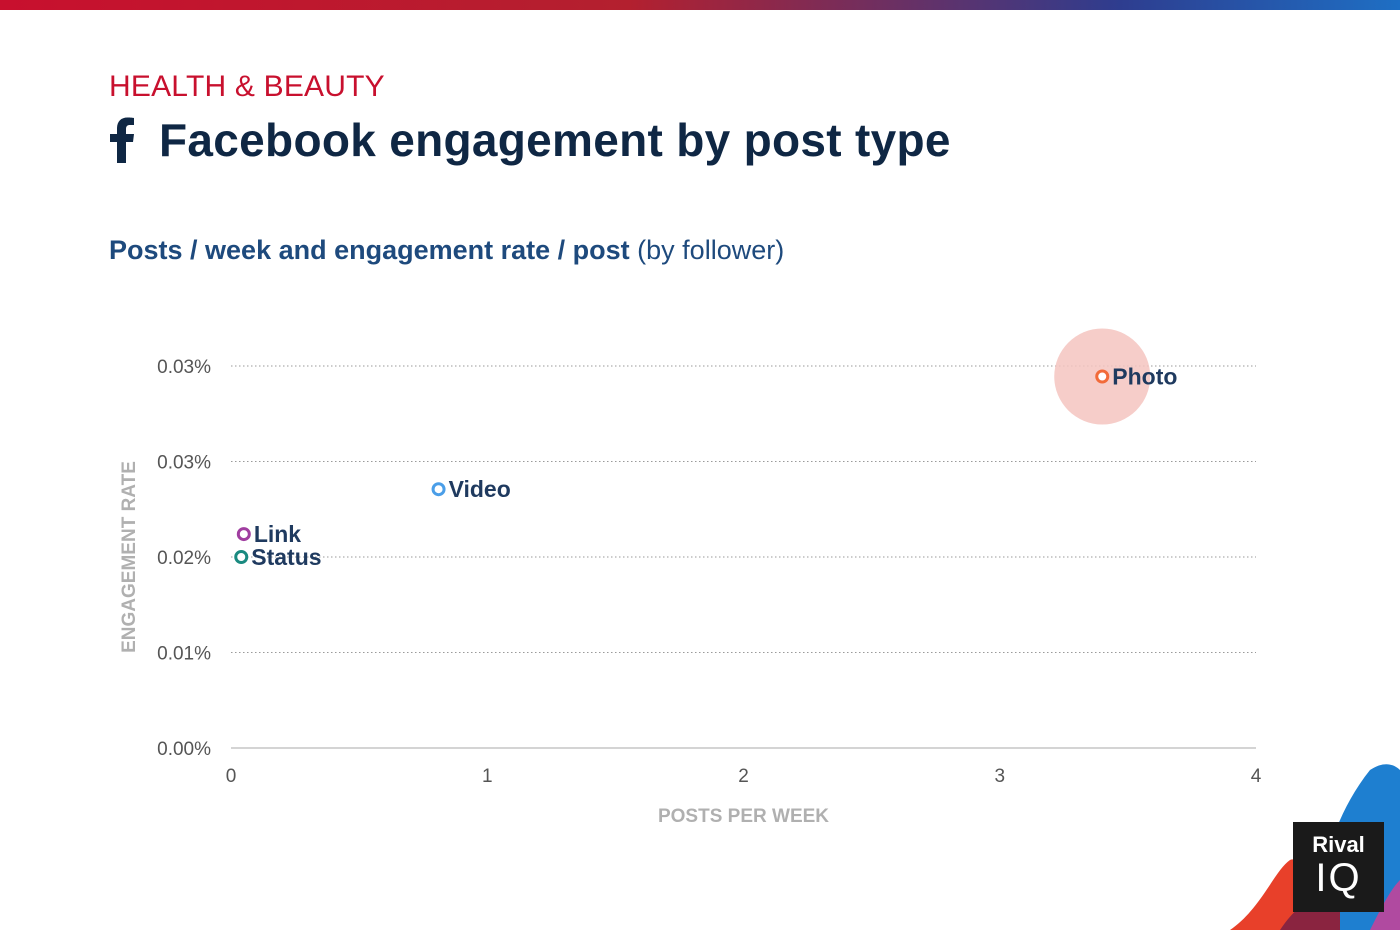 Image resolution: width=1400 pixels, height=930 pixels. I want to click on top-accent-bar, so click(700, 5).